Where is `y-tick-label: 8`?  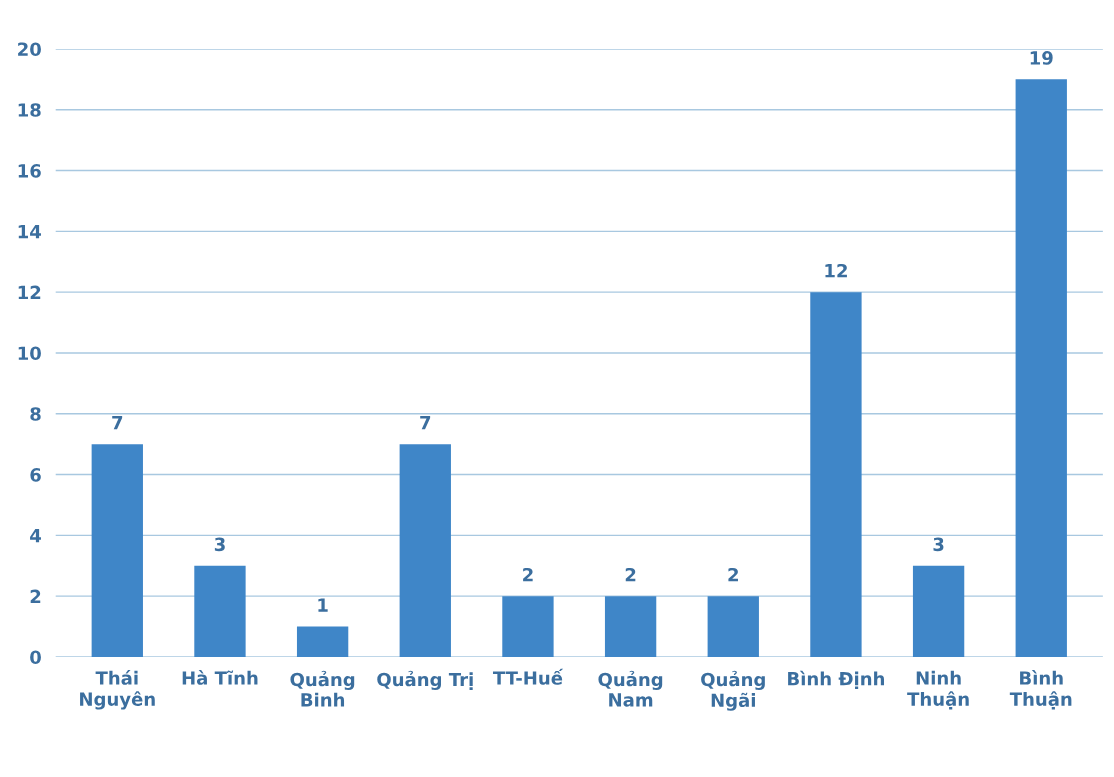 y-tick-label: 8 is located at coordinates (35, 414).